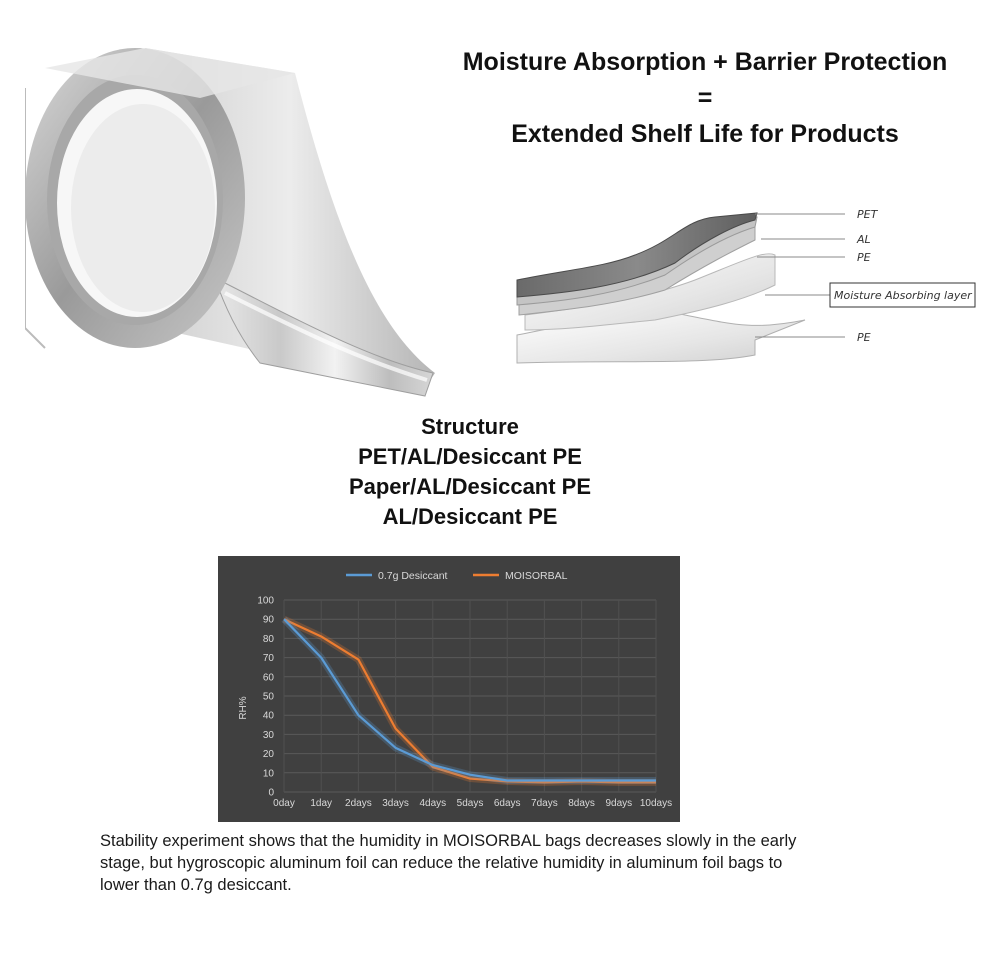  I want to click on x-tick-label: 2days, so click(358, 803).